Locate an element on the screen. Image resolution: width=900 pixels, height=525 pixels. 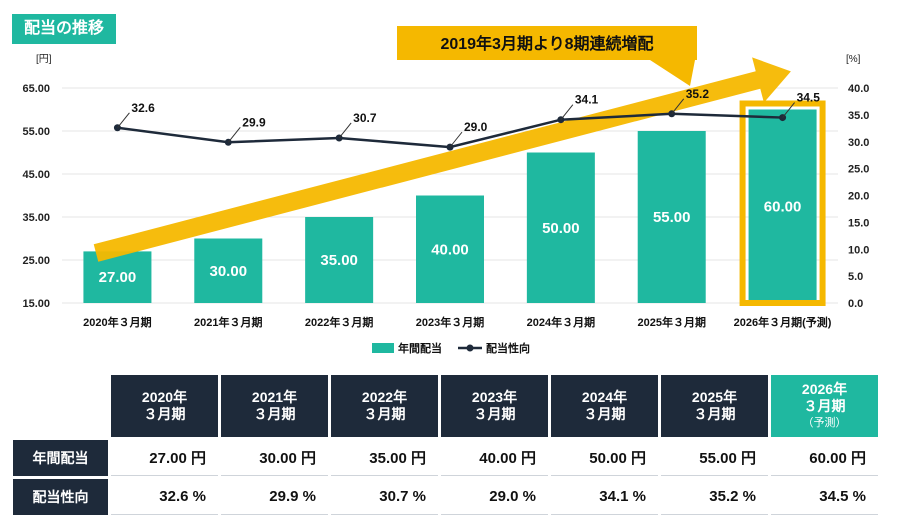
category-label: 2021年３月期 is located at coordinates (228, 322).